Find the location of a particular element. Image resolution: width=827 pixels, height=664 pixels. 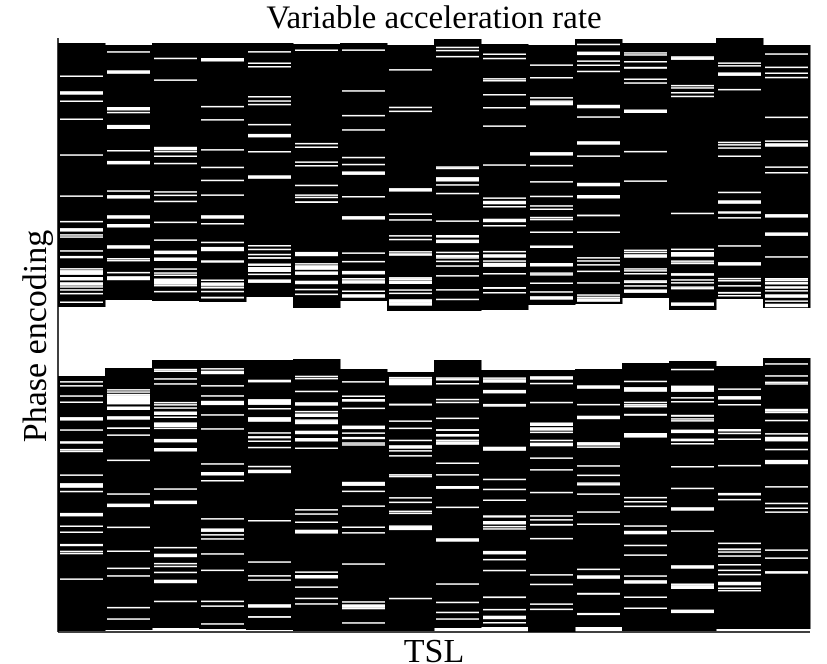

y-axis-label: Phase encoding is located at coordinates (35, 336).